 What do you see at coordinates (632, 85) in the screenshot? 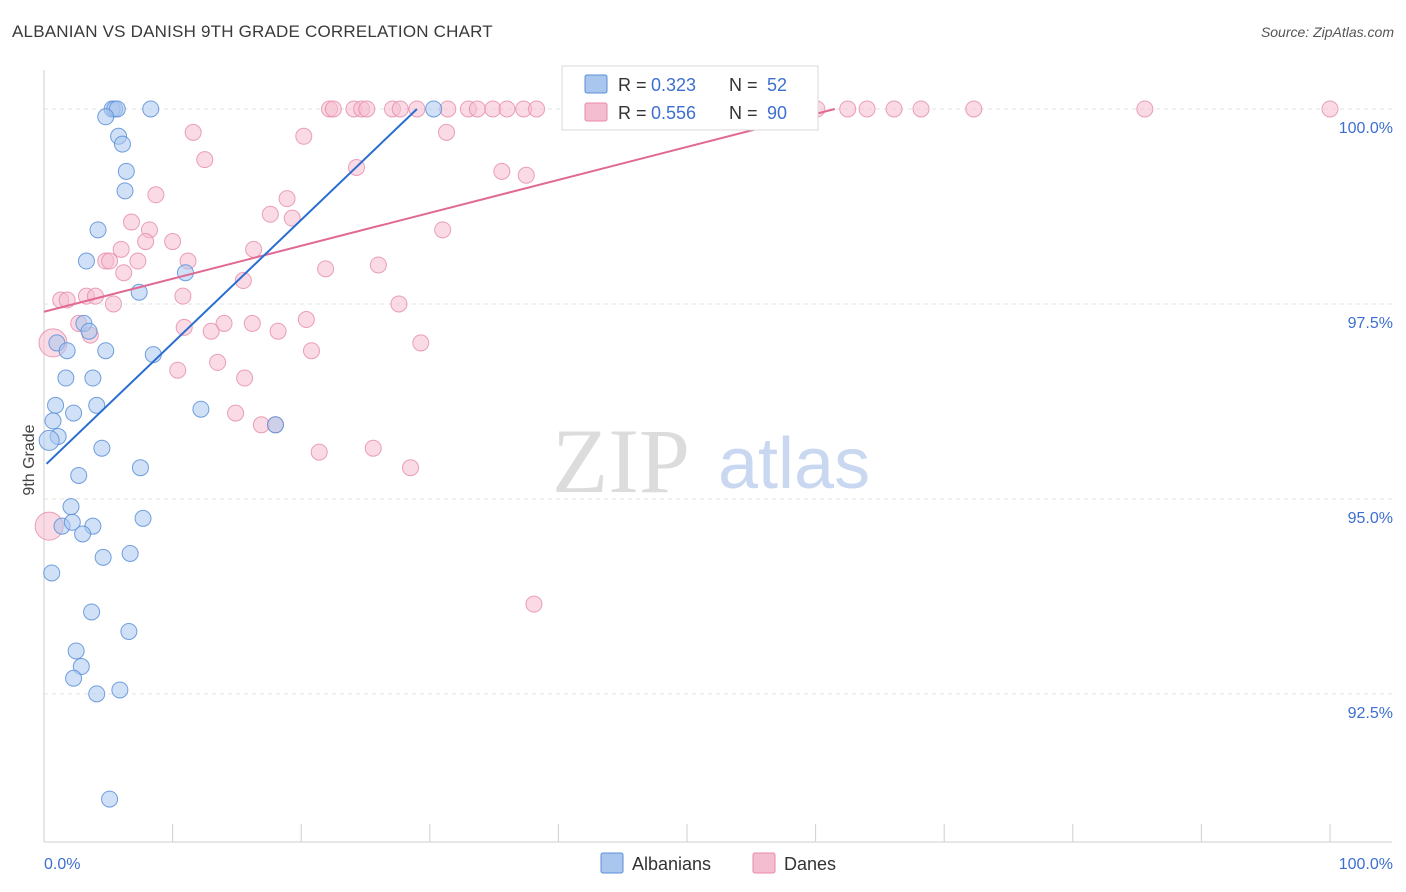
I see `albanians-r-label: R =` at bounding box center [632, 85].